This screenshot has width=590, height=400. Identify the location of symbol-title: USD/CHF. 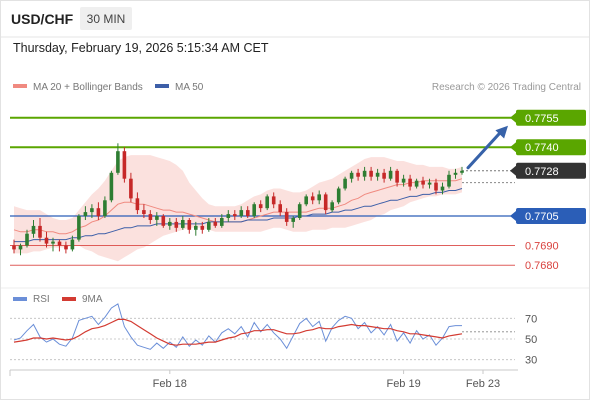
(42, 19).